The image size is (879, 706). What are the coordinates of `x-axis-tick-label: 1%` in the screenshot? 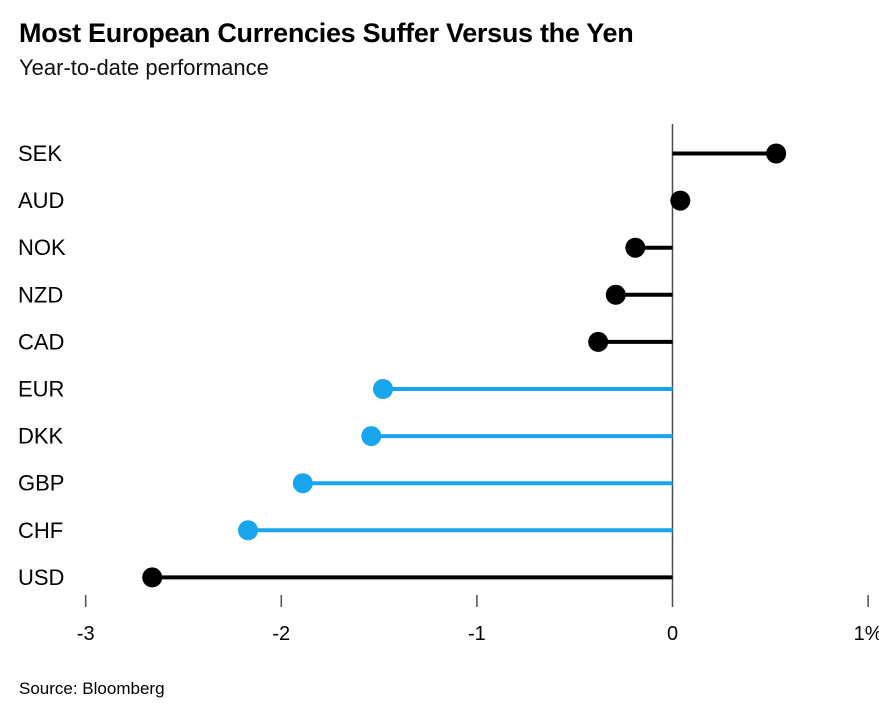 It's located at (866, 634).